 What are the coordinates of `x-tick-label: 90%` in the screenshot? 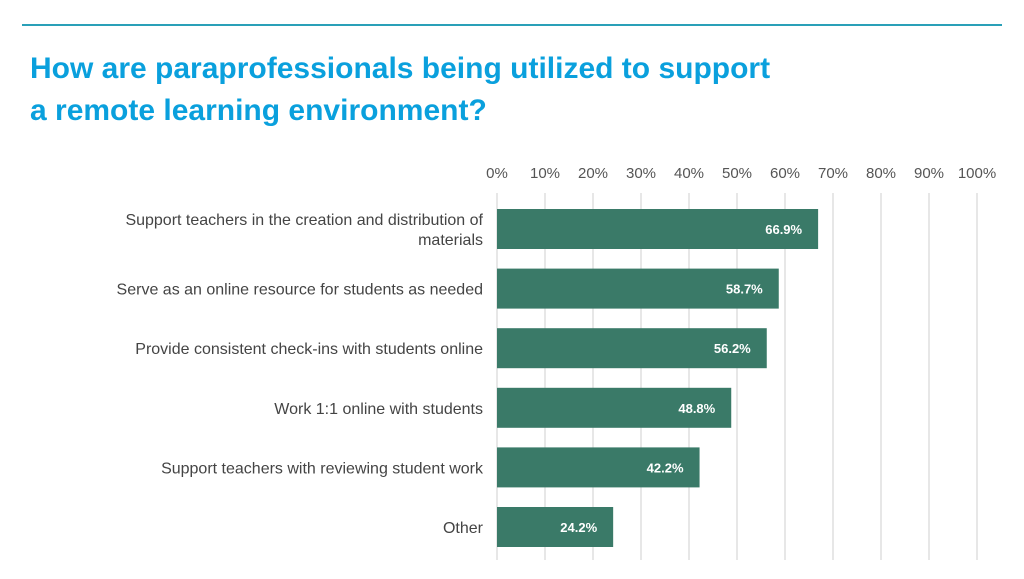 It's located at (929, 173).